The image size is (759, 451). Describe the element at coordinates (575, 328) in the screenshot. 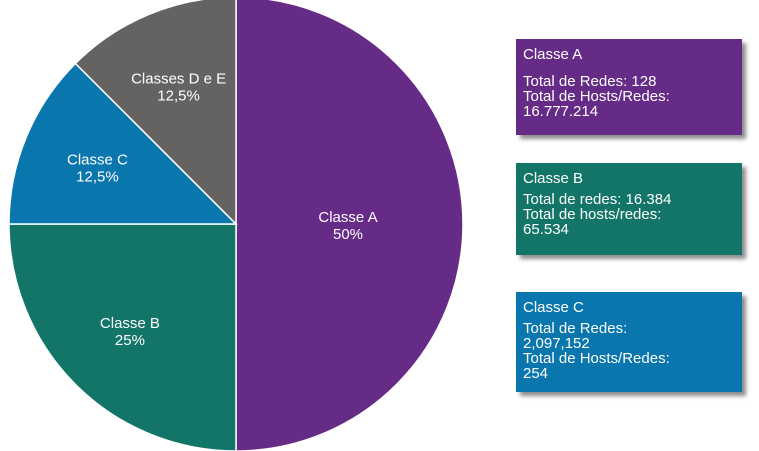

I see `info-box-line: Total de Redes:` at that location.